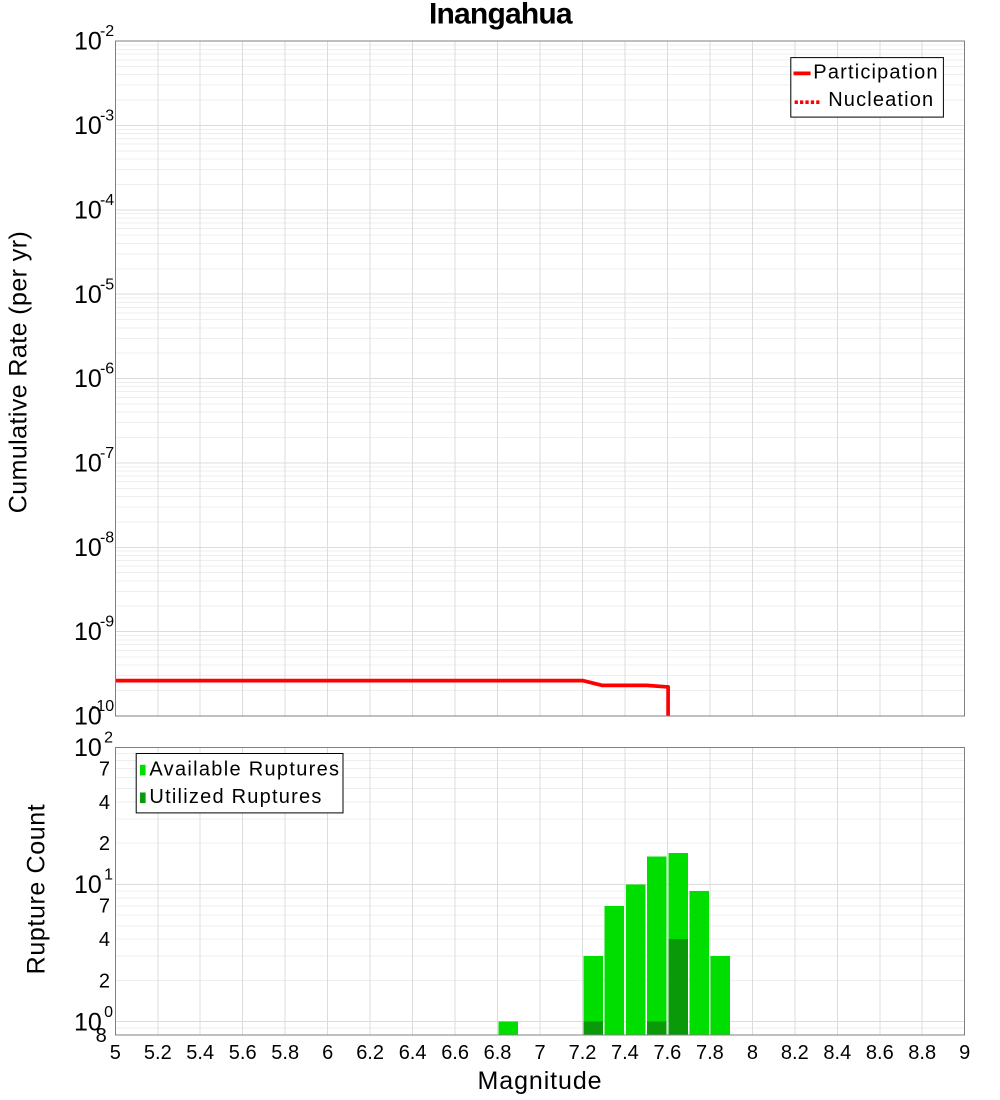  What do you see at coordinates (107, 369) in the screenshot?
I see `svg-text: -6` at bounding box center [107, 369].